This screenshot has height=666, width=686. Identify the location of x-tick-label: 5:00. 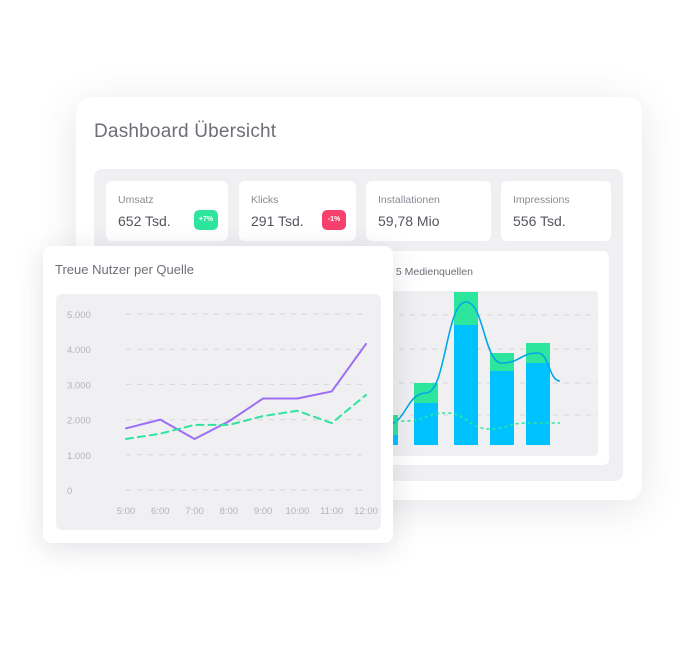
(126, 511).